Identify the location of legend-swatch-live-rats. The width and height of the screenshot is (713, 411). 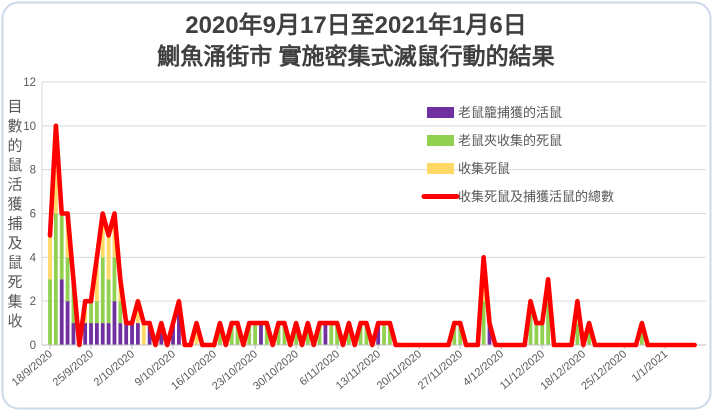
(440, 112).